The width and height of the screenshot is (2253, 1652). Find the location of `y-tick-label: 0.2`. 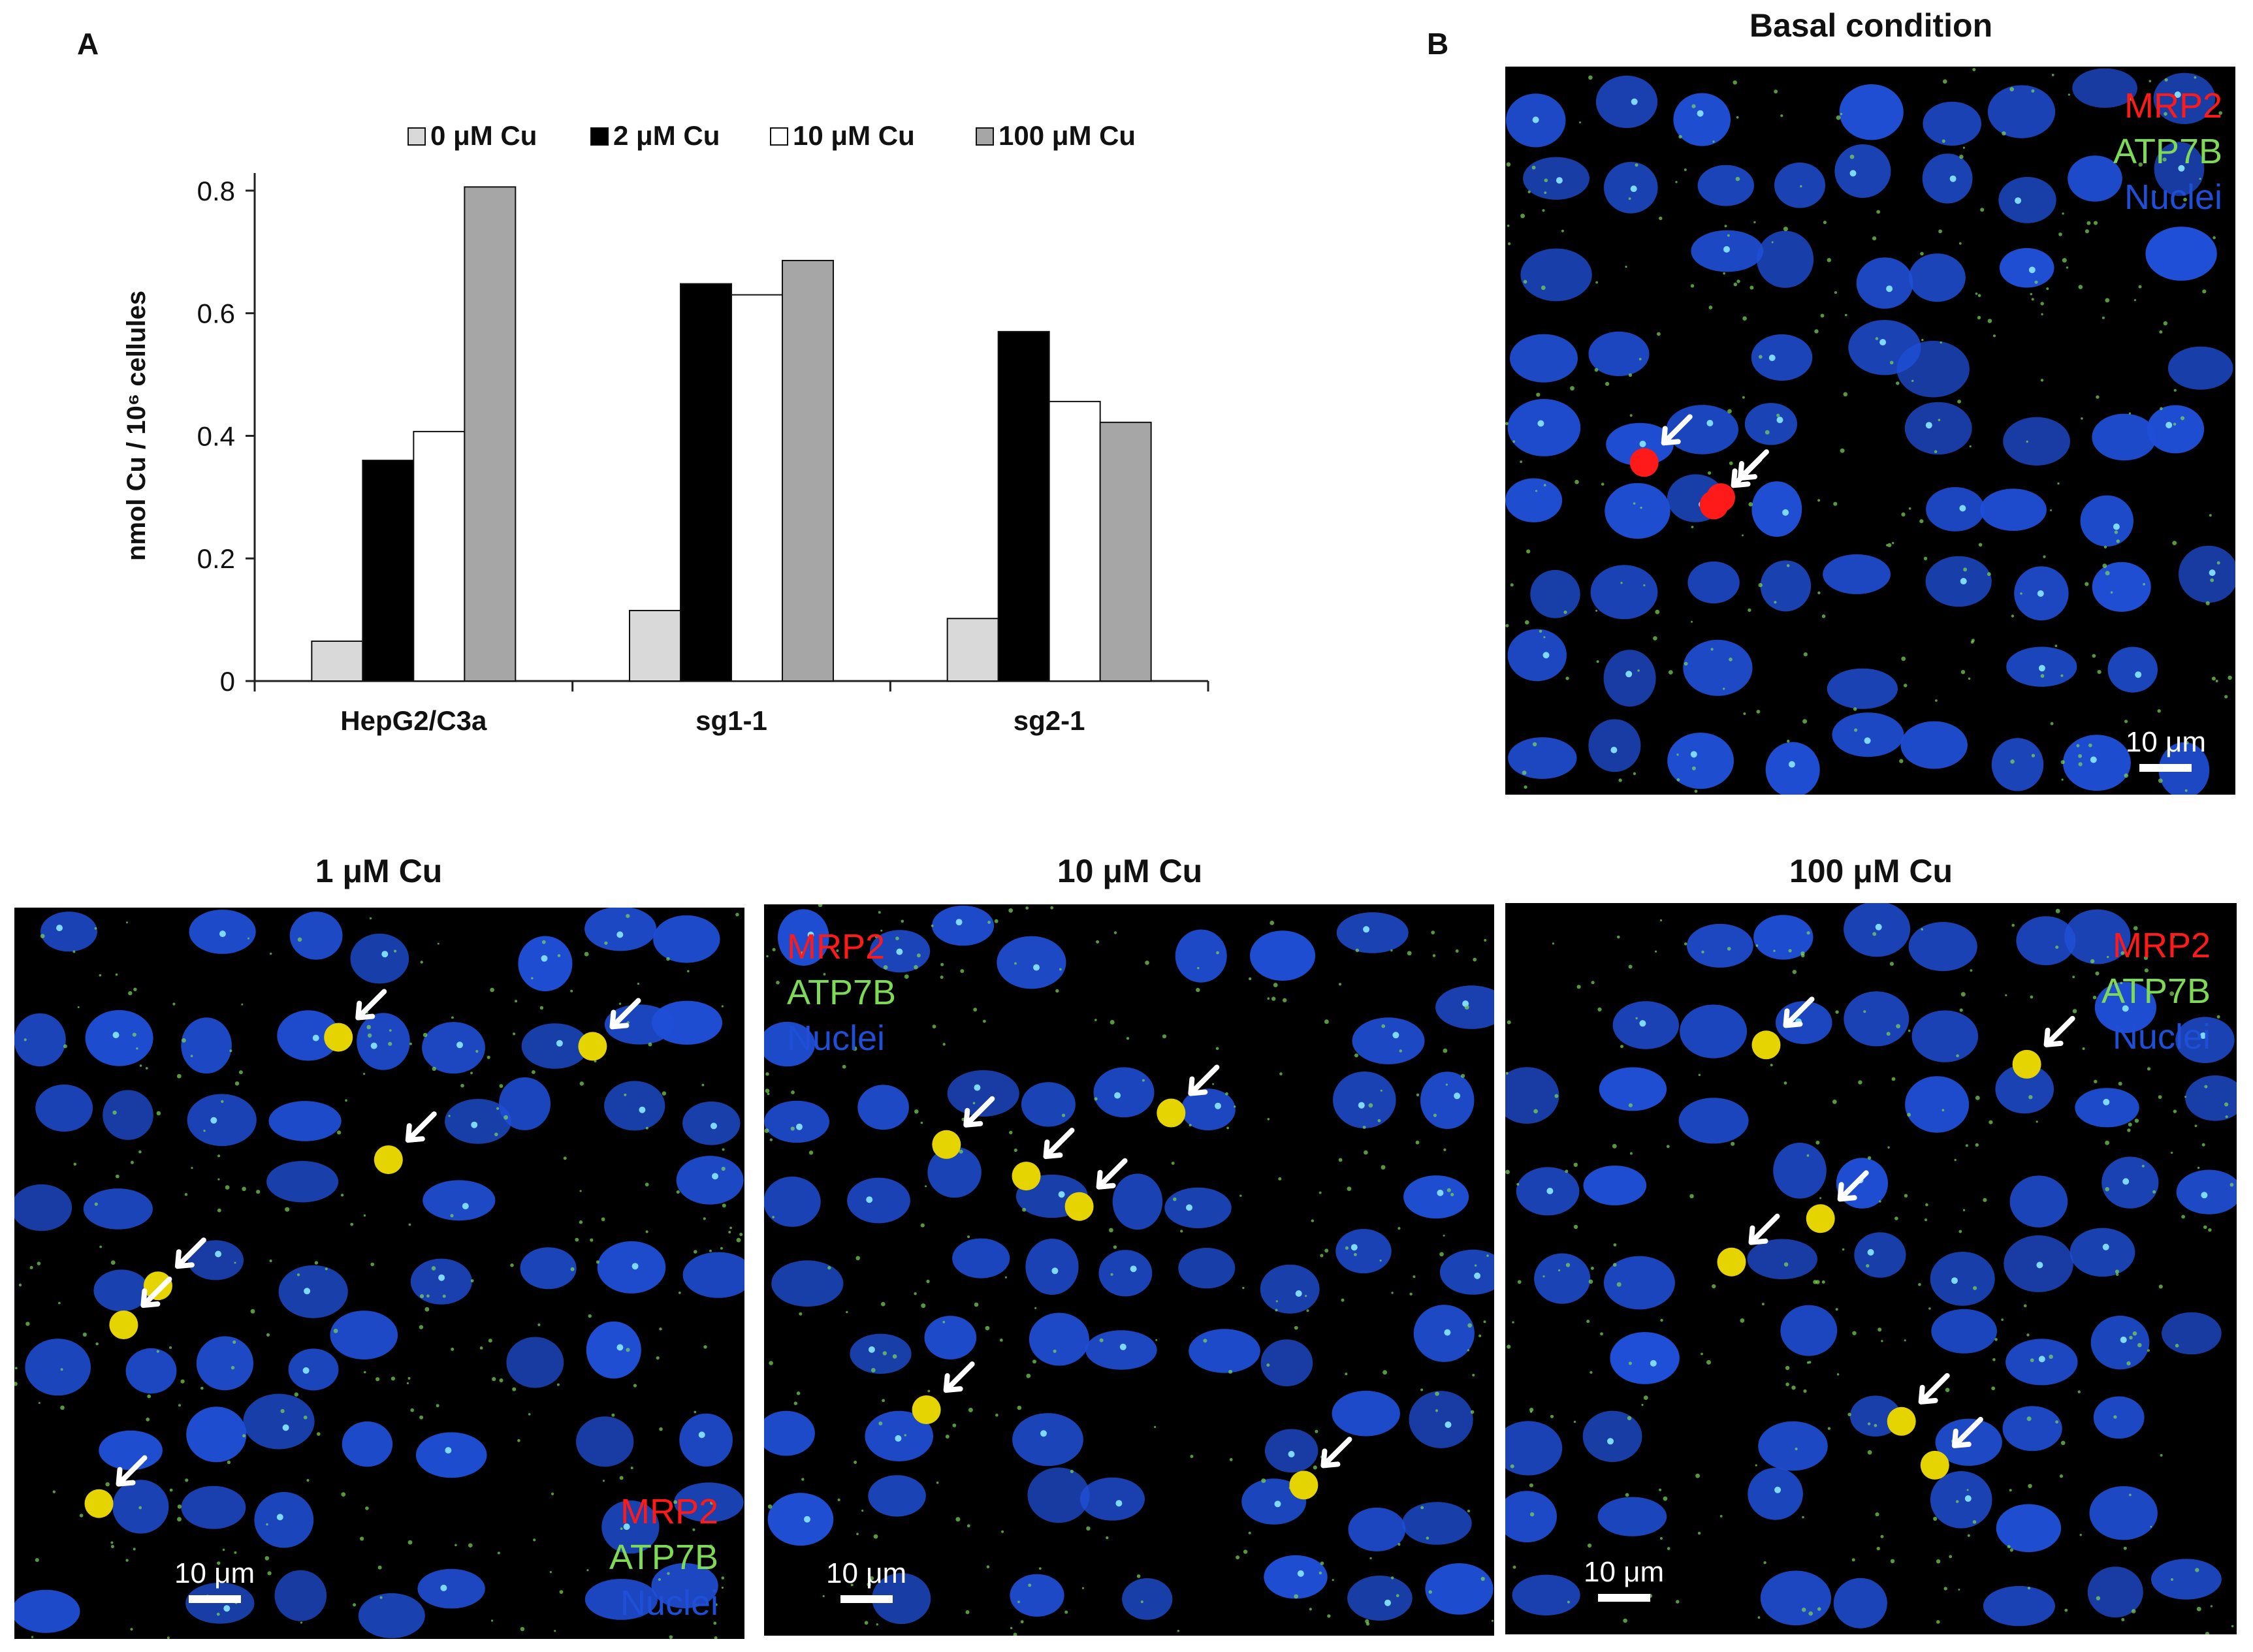

y-tick-label: 0.2 is located at coordinates (216, 558).